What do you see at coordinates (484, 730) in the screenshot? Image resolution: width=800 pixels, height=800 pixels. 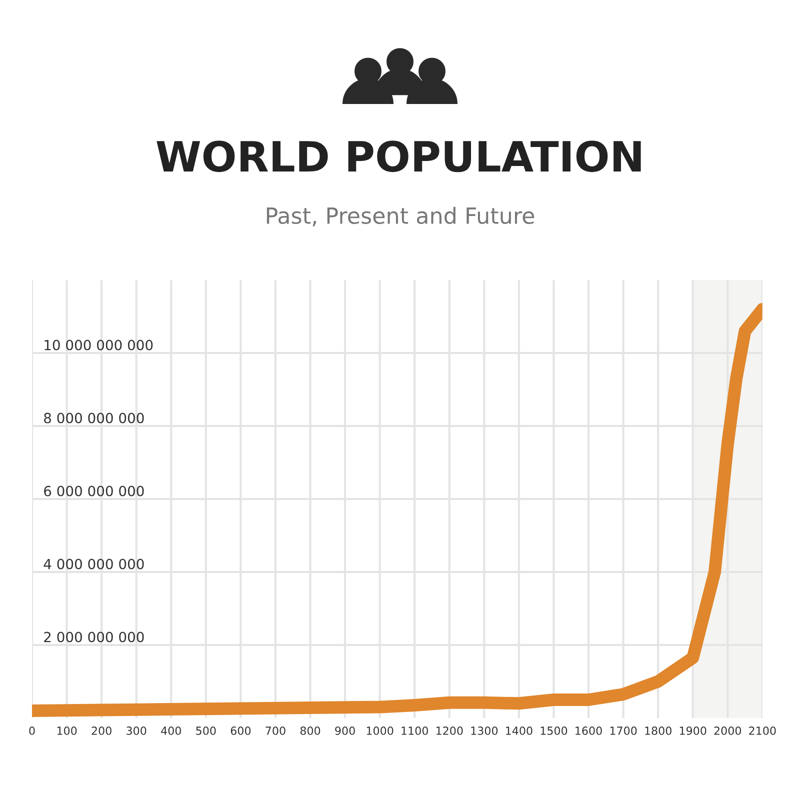 I see `x-tick-label: 1300` at bounding box center [484, 730].